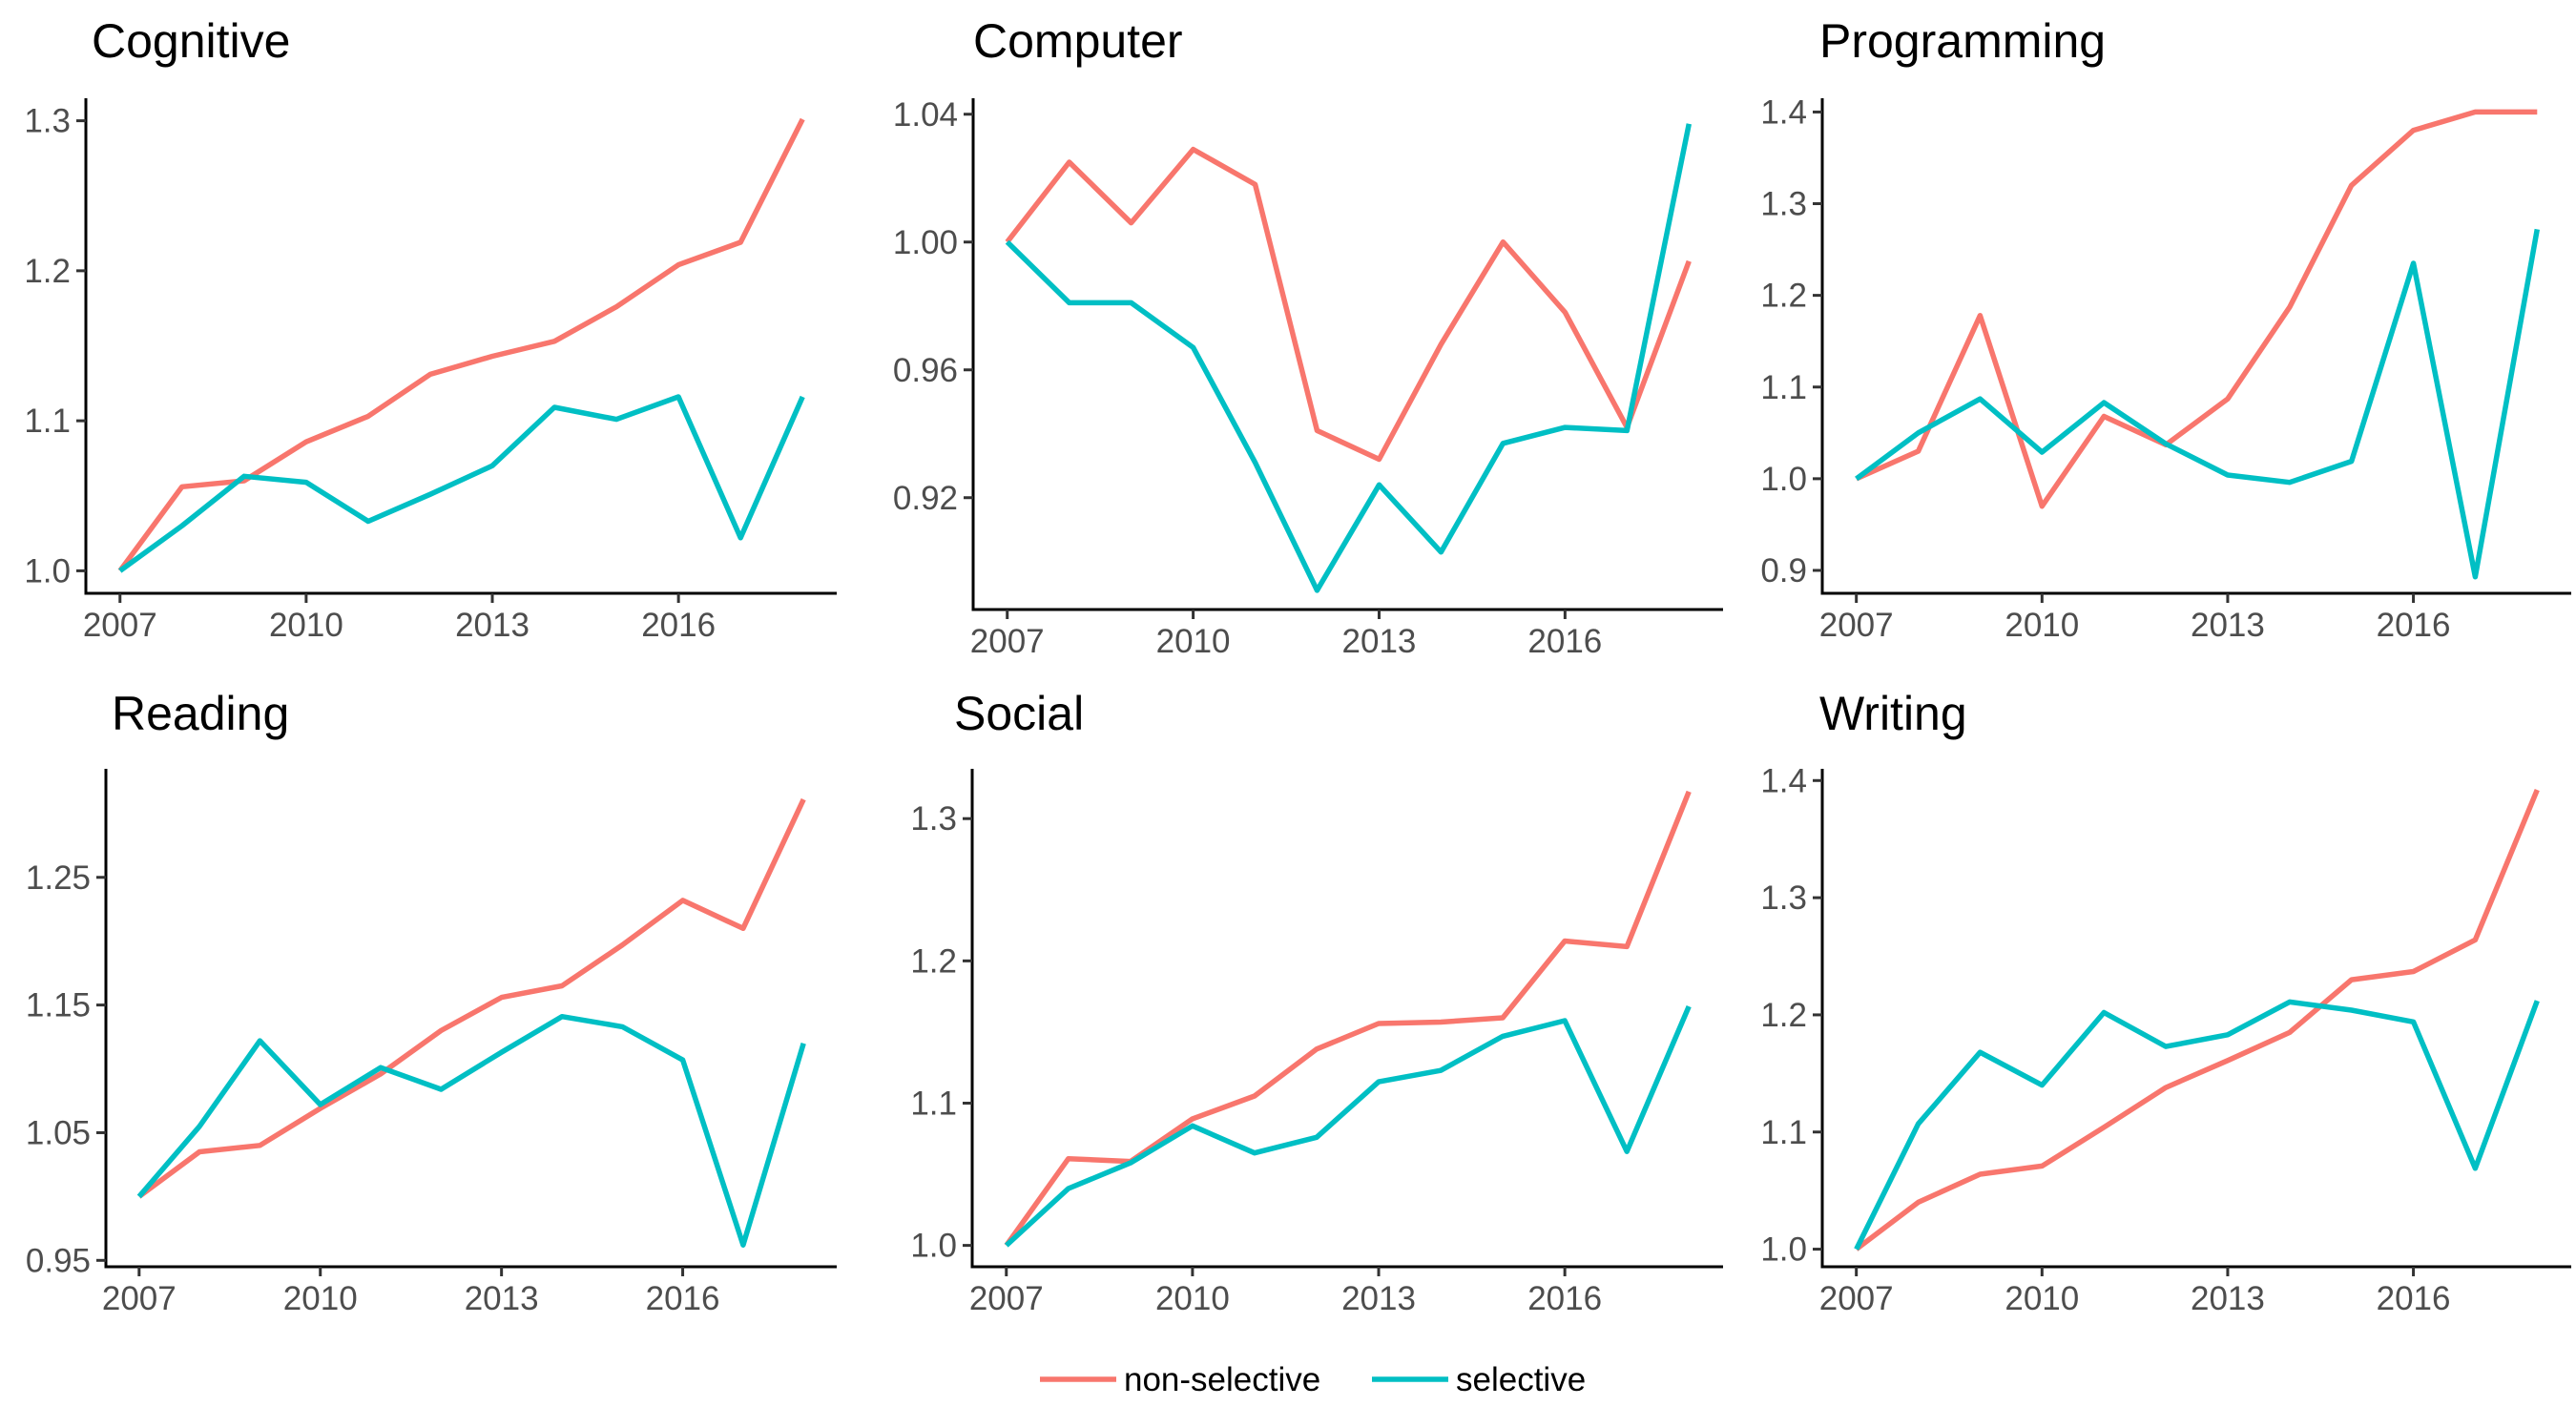  I want to click on y-tick-label-cognitive: 1.3, so click(47, 121).